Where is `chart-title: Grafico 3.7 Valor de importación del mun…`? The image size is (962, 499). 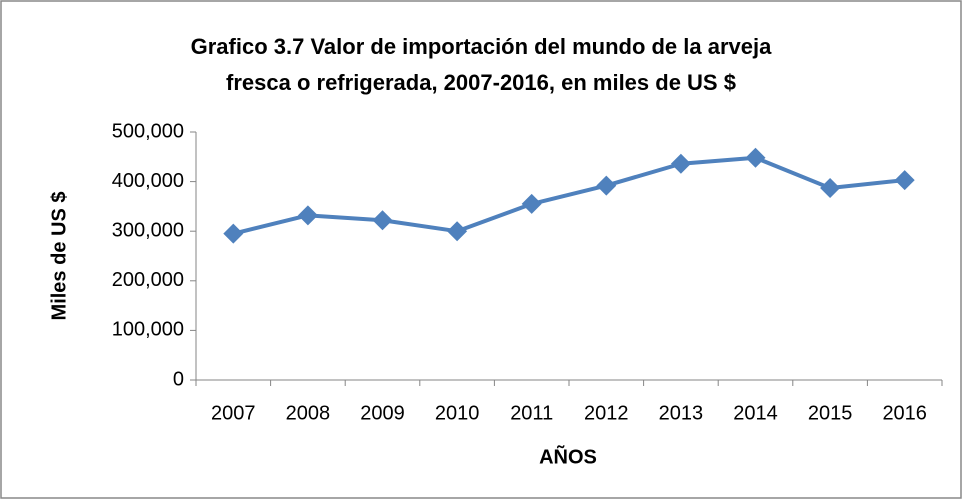
chart-title: Grafico 3.7 Valor de importación del mun… is located at coordinates (481, 46).